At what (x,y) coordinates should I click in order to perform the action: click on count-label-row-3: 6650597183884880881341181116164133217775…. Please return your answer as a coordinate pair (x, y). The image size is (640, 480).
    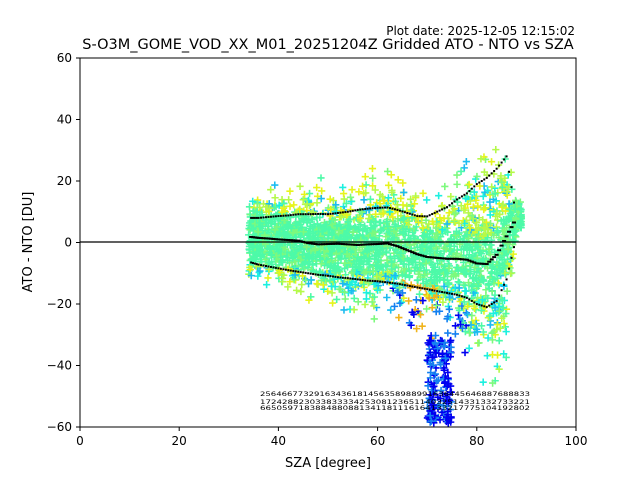
    Looking at the image, I should click on (395, 408).